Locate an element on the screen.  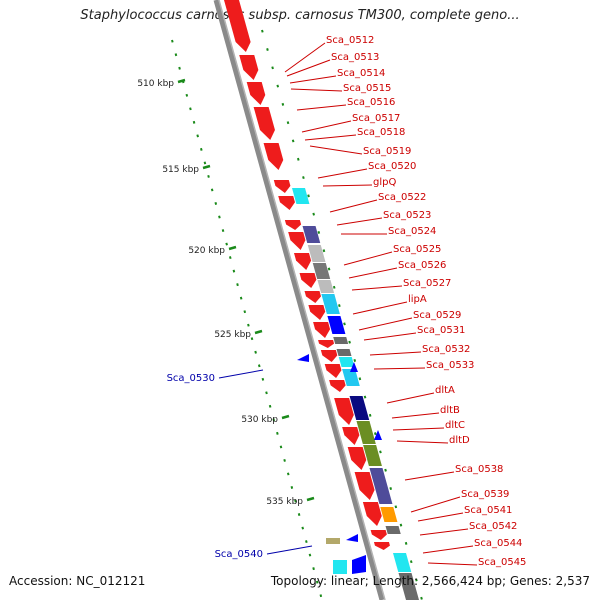
gene-label: Sca_0522 is located at coordinates (402, 197).